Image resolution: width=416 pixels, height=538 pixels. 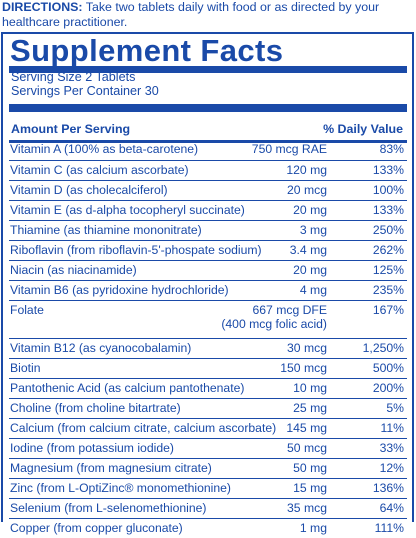 I want to click on nutrient-daily-value: 111%, so click(x=389, y=528).